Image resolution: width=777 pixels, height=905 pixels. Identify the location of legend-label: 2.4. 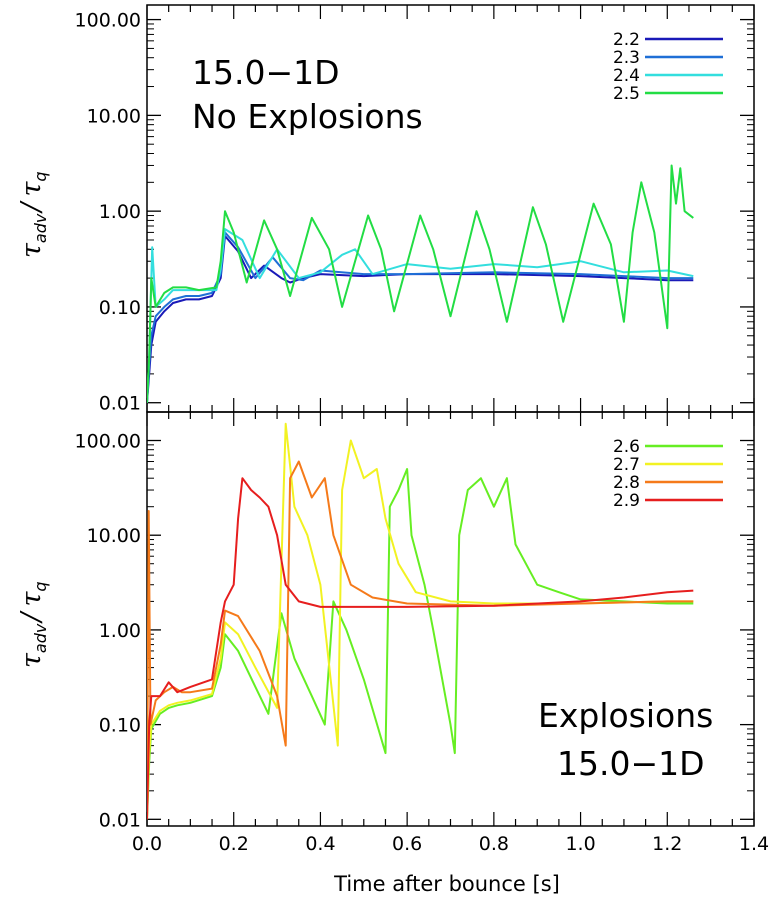
(626, 76).